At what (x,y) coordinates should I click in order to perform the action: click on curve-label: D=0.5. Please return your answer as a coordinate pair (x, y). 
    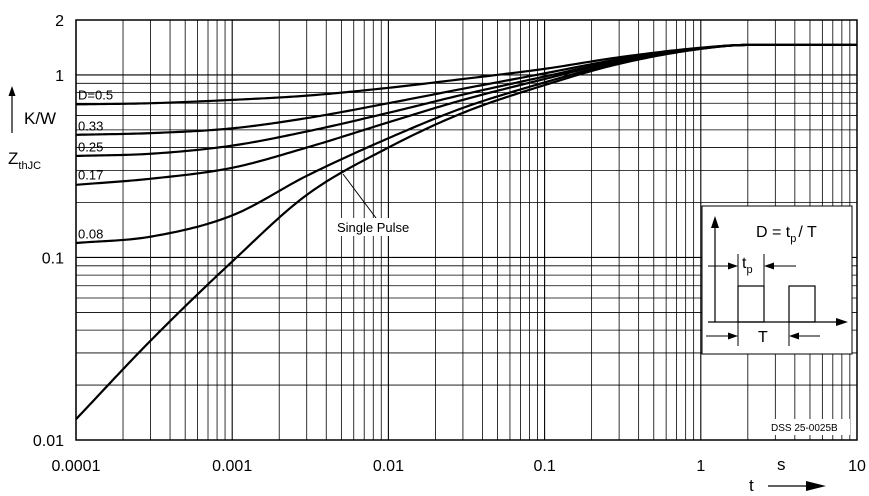
    Looking at the image, I should click on (95, 95).